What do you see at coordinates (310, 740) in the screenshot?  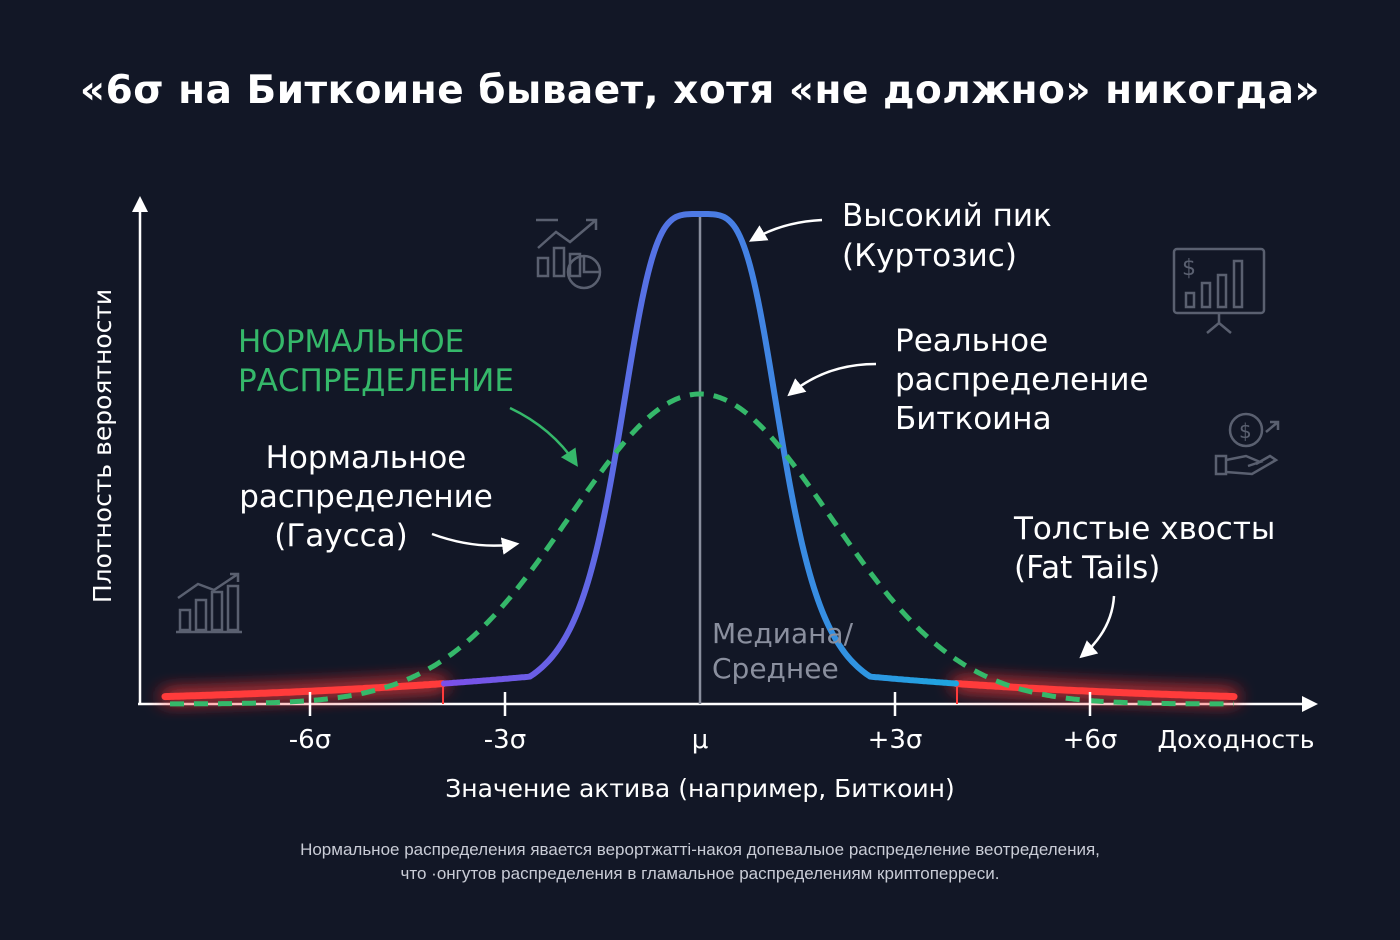 I see `tick-label-minus6: -6σ` at bounding box center [310, 740].